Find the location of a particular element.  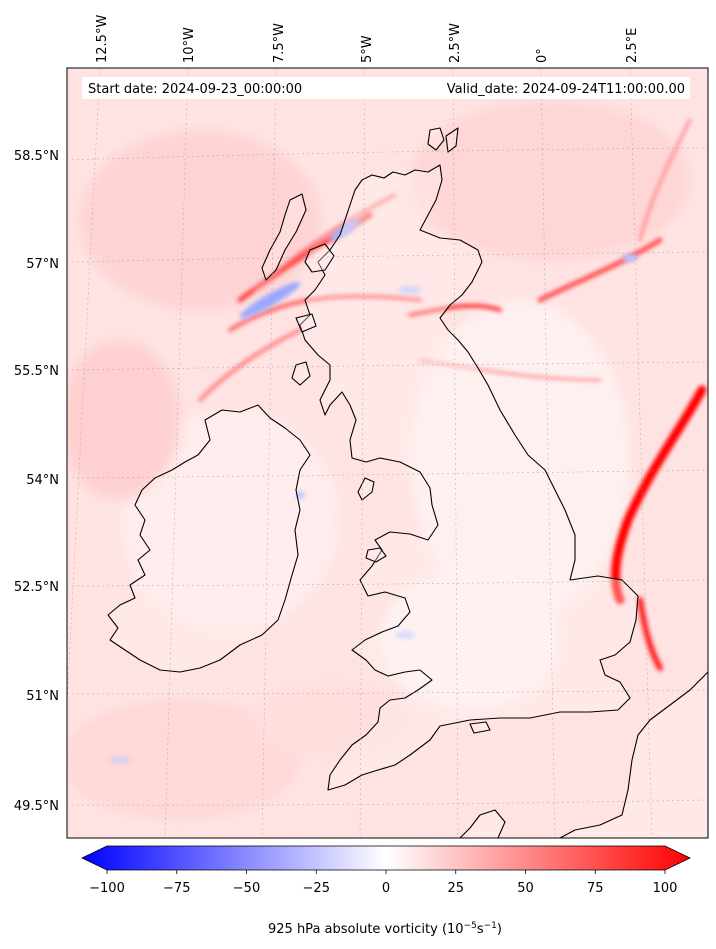

brittany-coast is located at coordinates (482, 823).